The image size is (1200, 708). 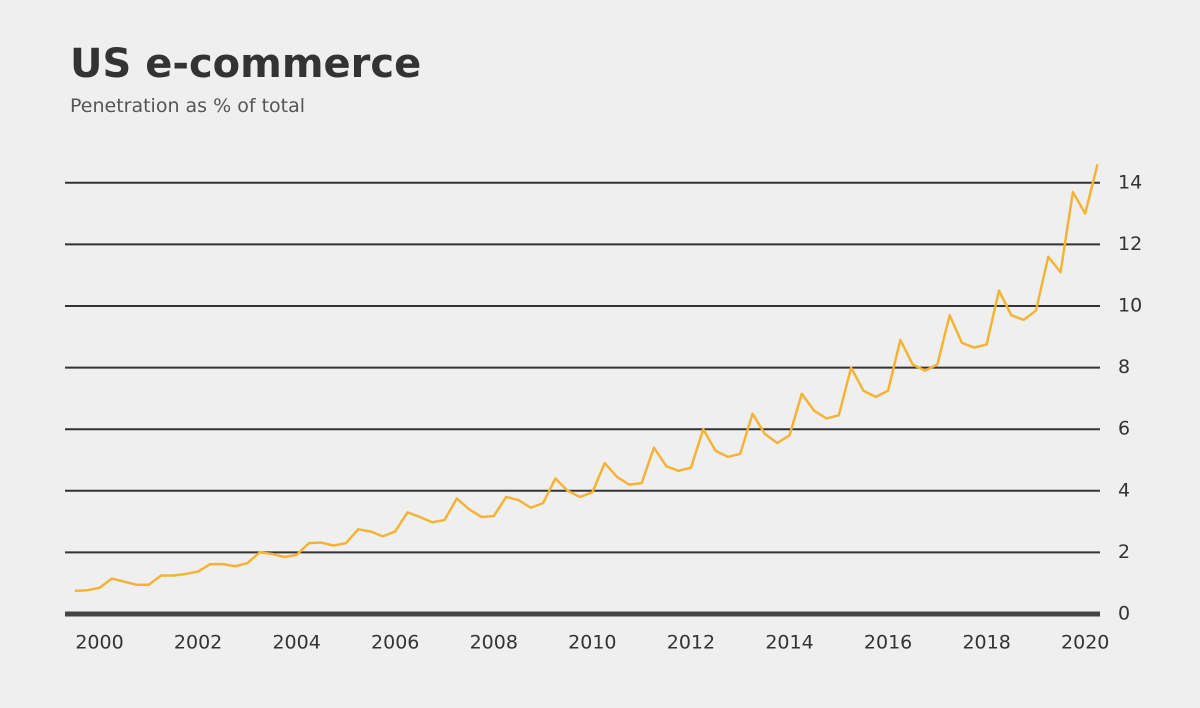 What do you see at coordinates (1124, 490) in the screenshot?
I see `y-tick-label: 4` at bounding box center [1124, 490].